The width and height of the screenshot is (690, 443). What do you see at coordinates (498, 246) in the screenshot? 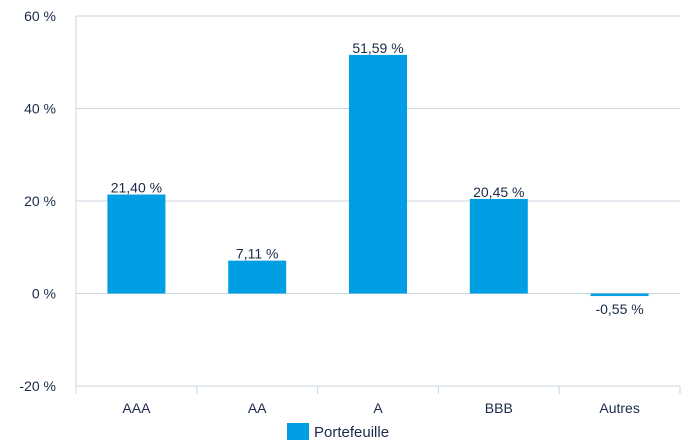
I see `bar-bbb` at bounding box center [498, 246].